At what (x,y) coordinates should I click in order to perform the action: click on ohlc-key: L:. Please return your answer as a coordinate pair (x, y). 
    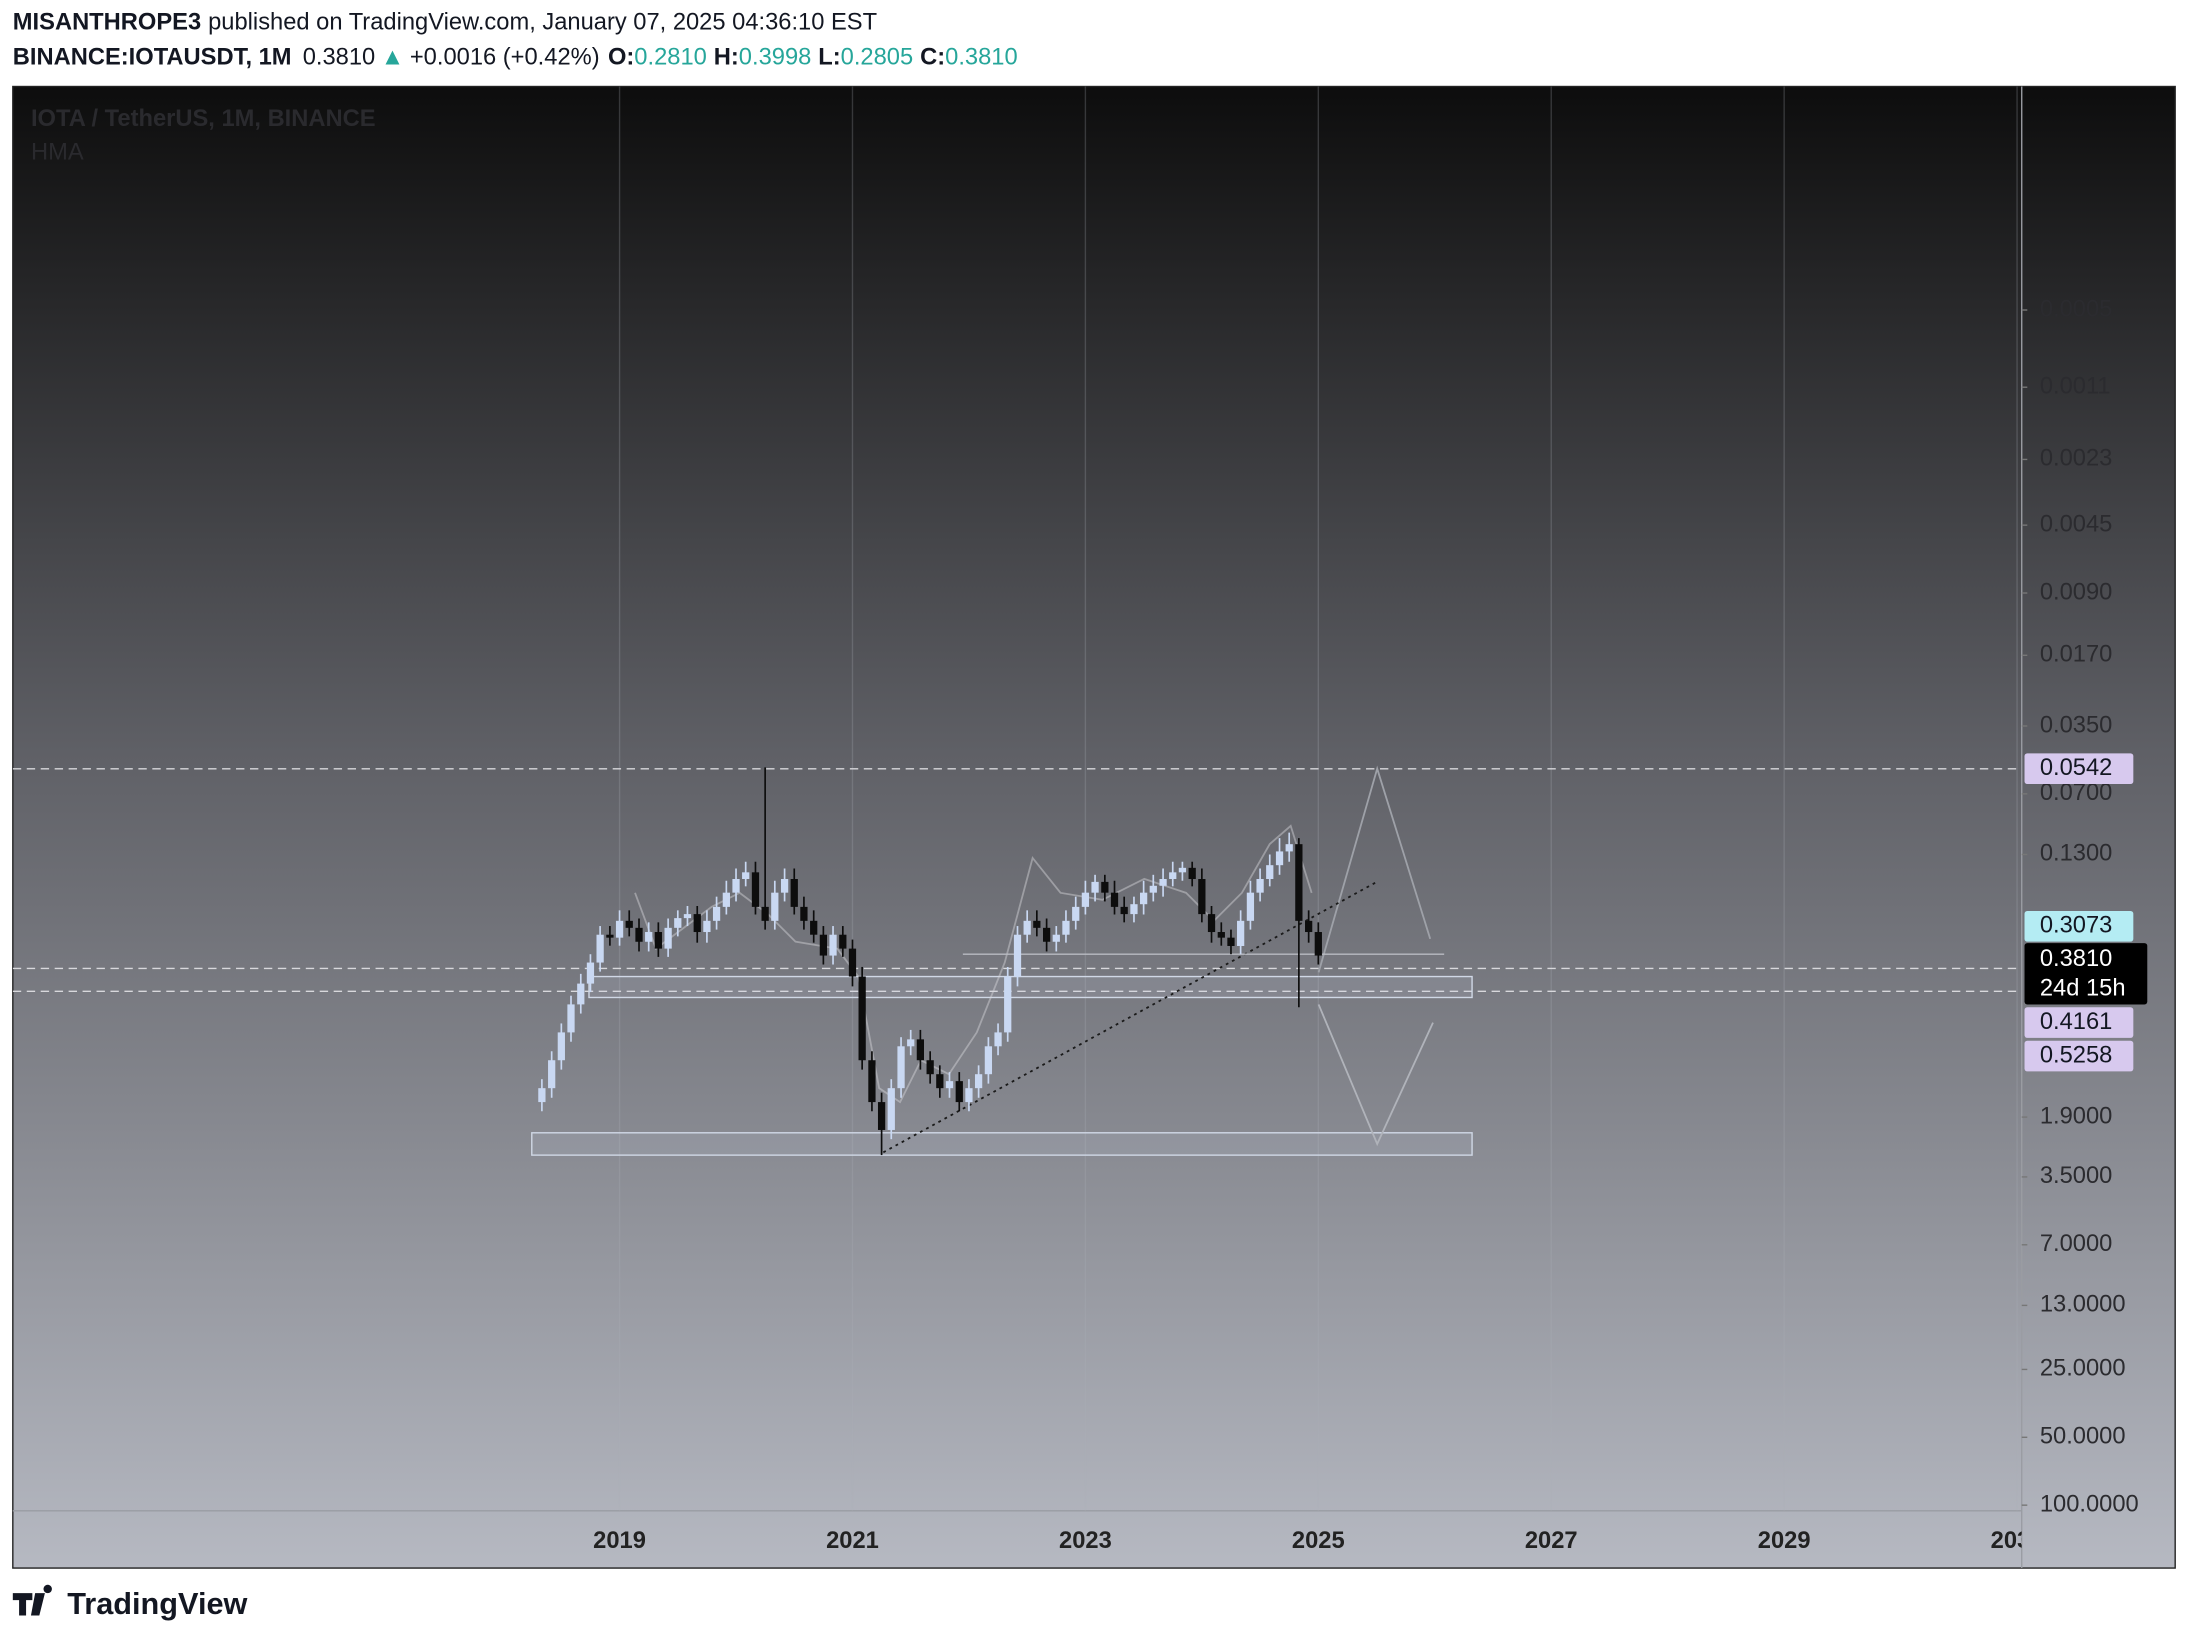
    Looking at the image, I should click on (829, 58).